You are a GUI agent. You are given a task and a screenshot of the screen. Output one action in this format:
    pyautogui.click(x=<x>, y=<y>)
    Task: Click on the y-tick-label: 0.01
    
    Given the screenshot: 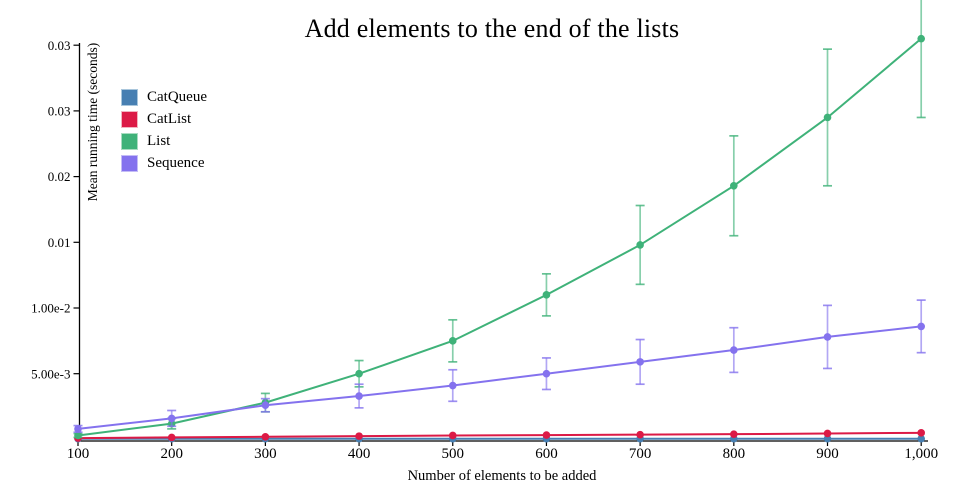 What is the action you would take?
    pyautogui.click(x=59, y=242)
    